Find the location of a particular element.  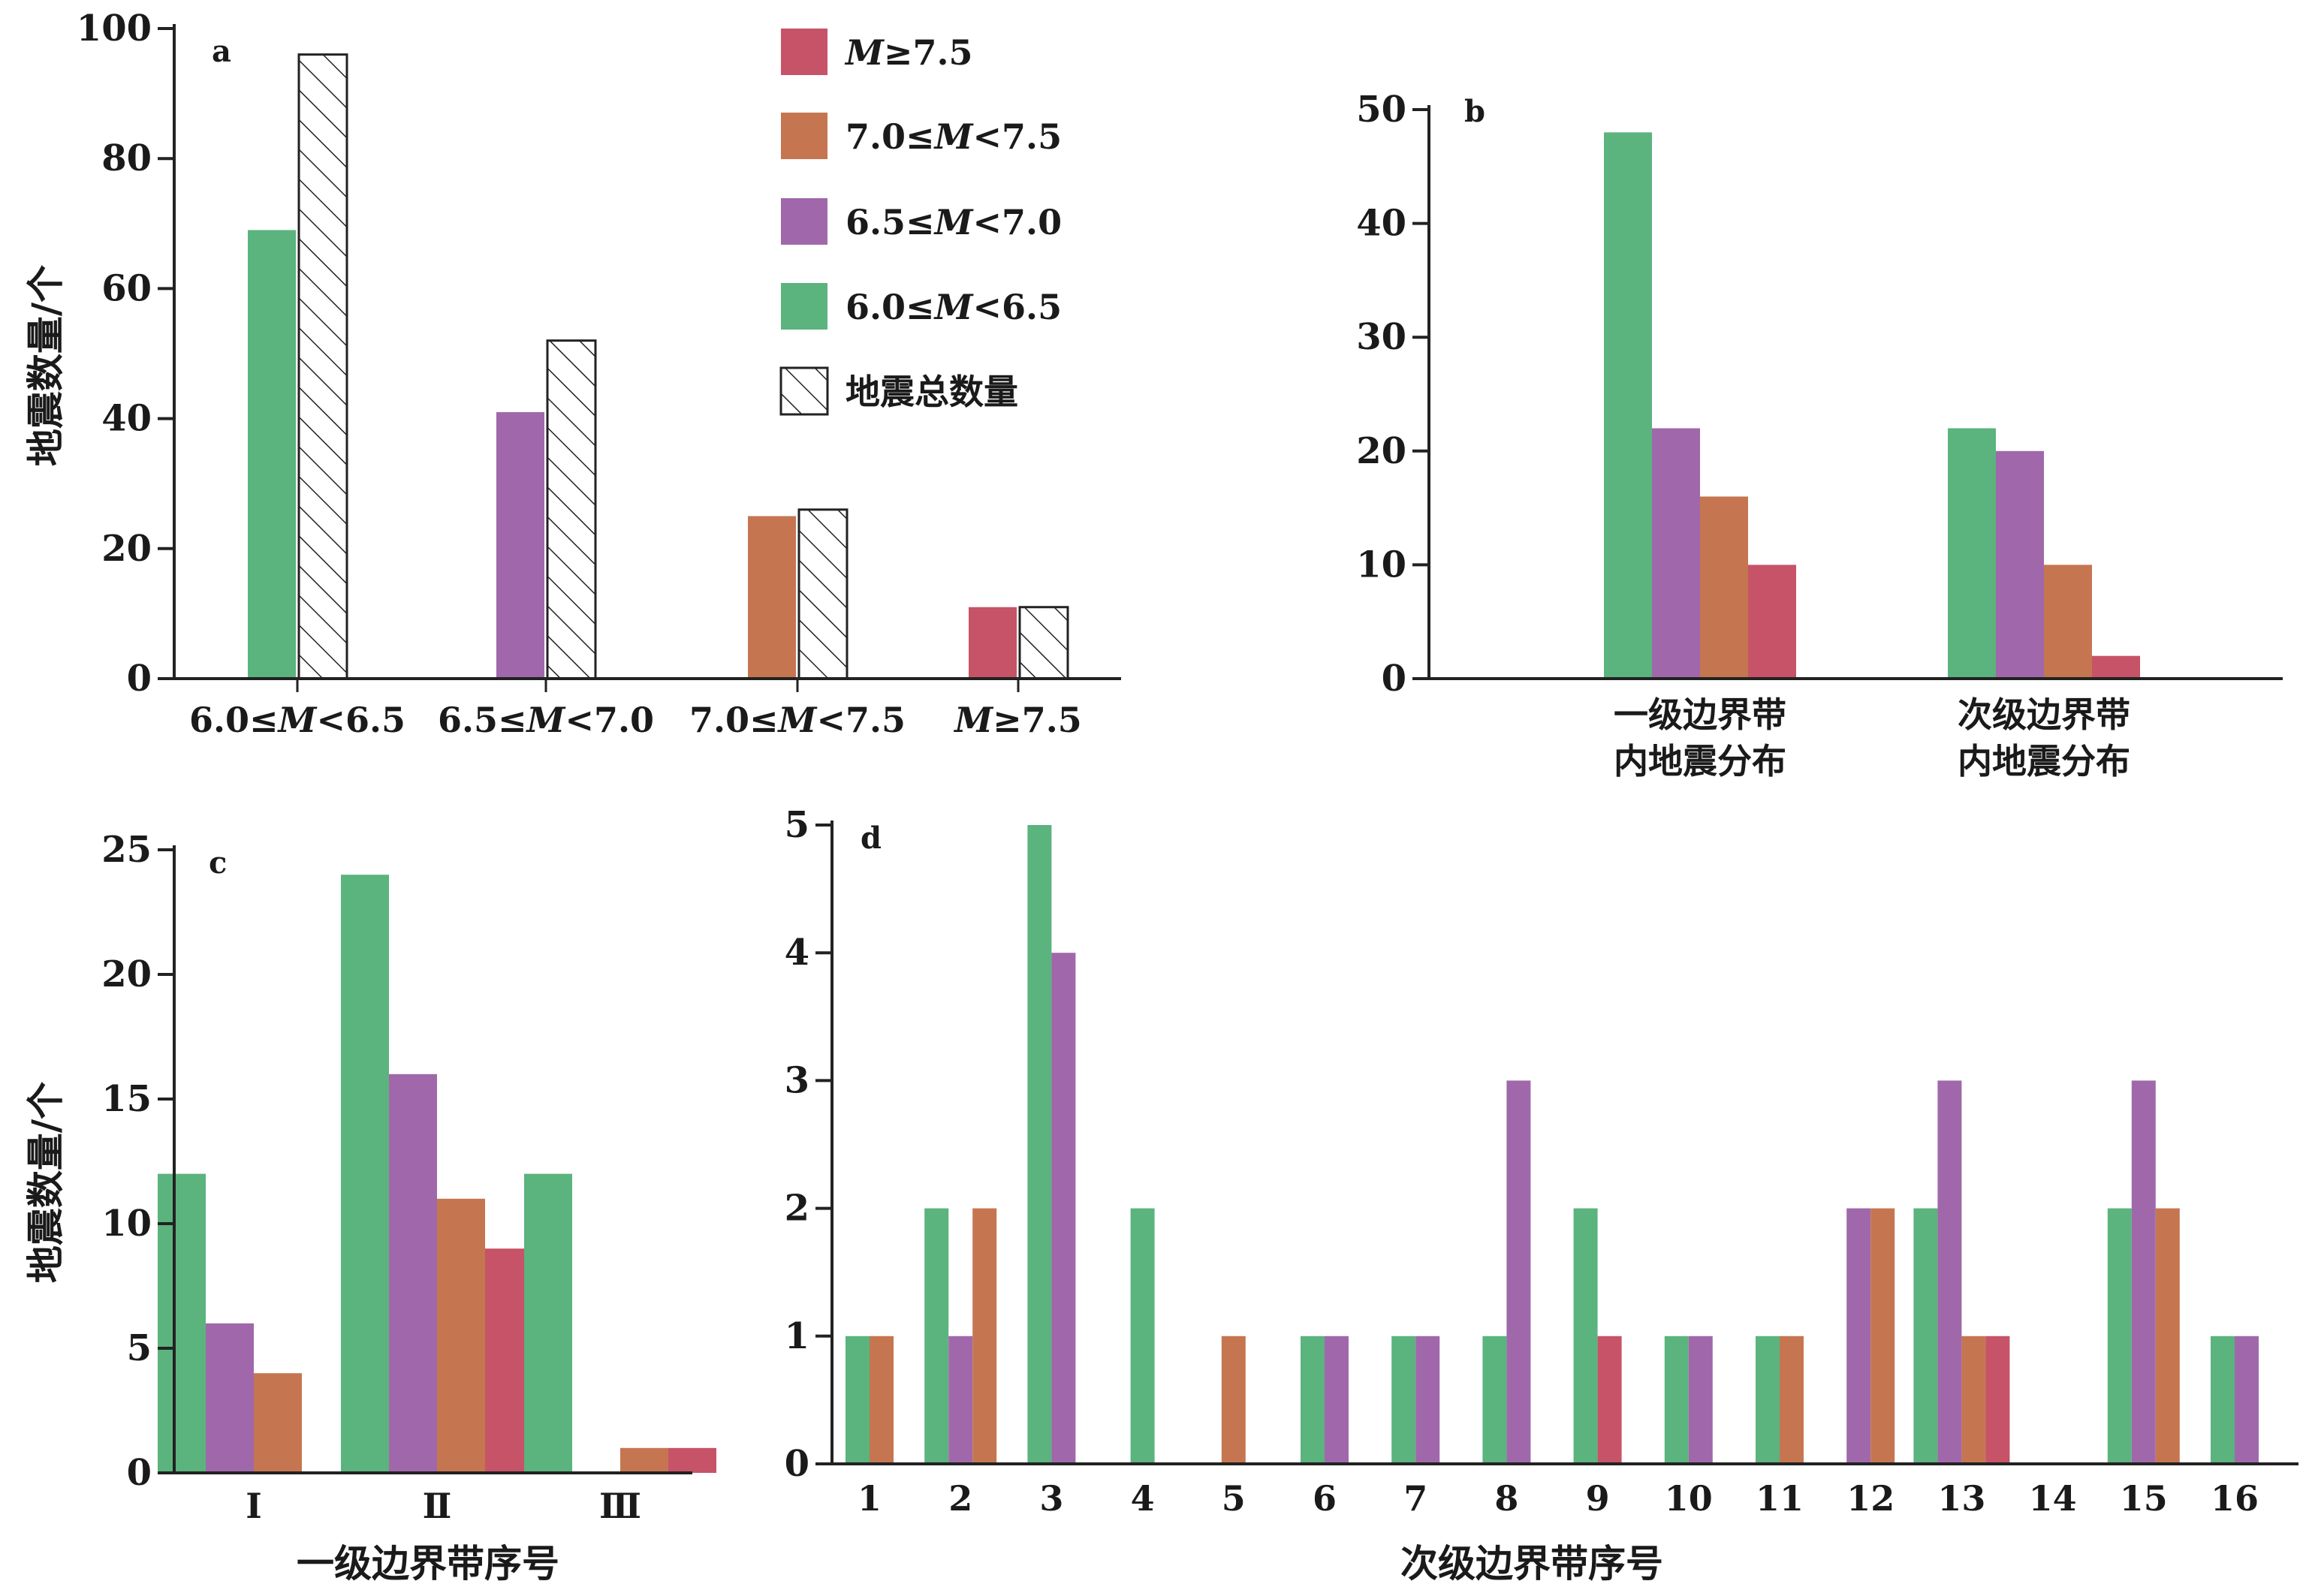

d-x-tick-label: 7 is located at coordinates (1415, 1498).